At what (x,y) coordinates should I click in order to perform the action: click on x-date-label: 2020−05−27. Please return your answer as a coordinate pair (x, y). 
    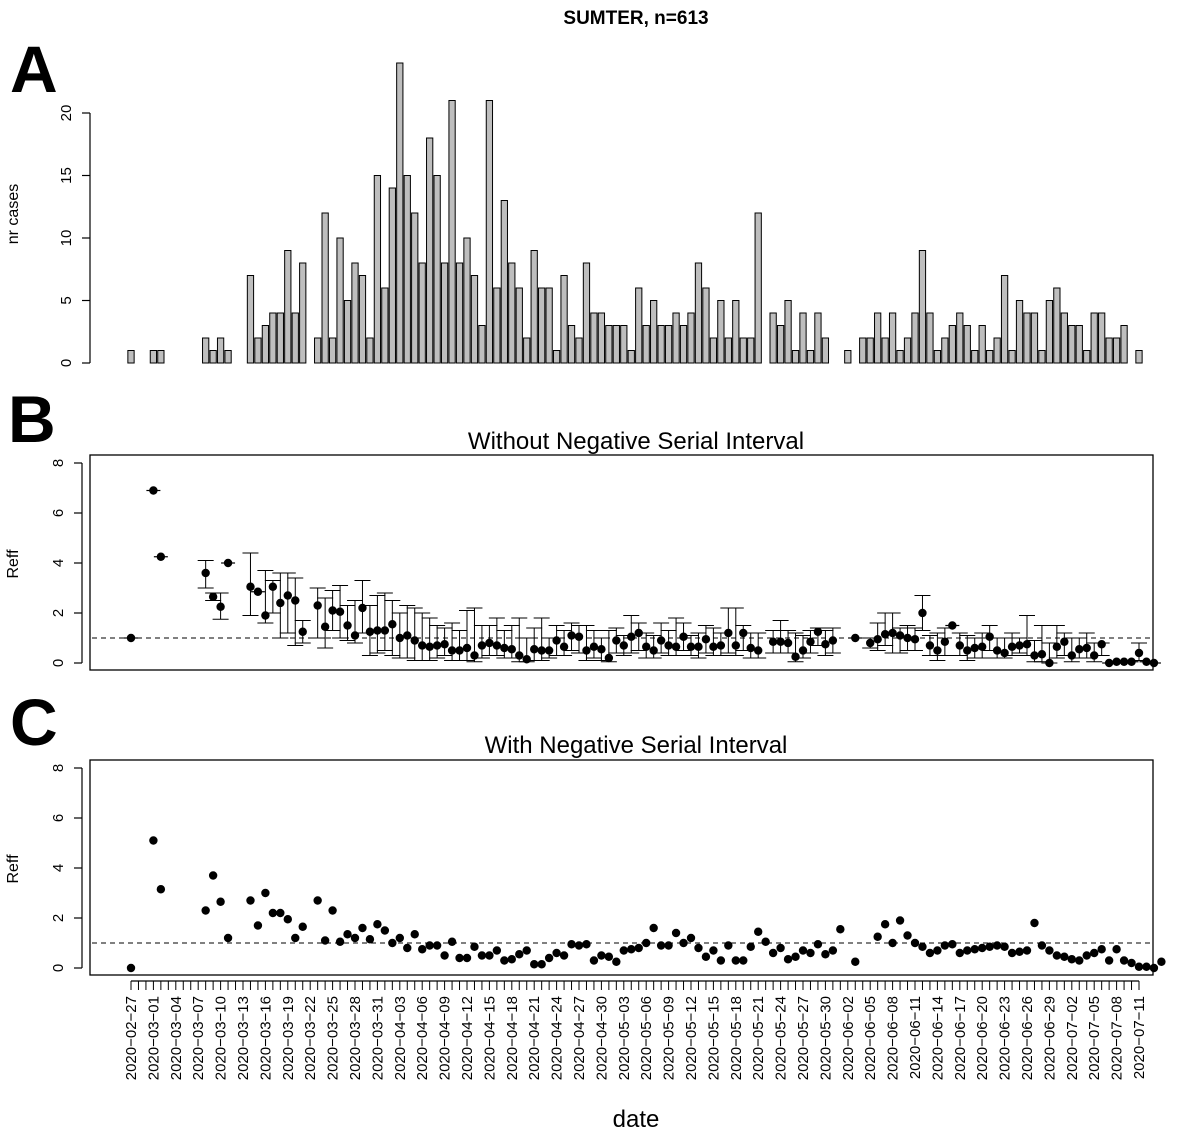
    Looking at the image, I should click on (803, 1038).